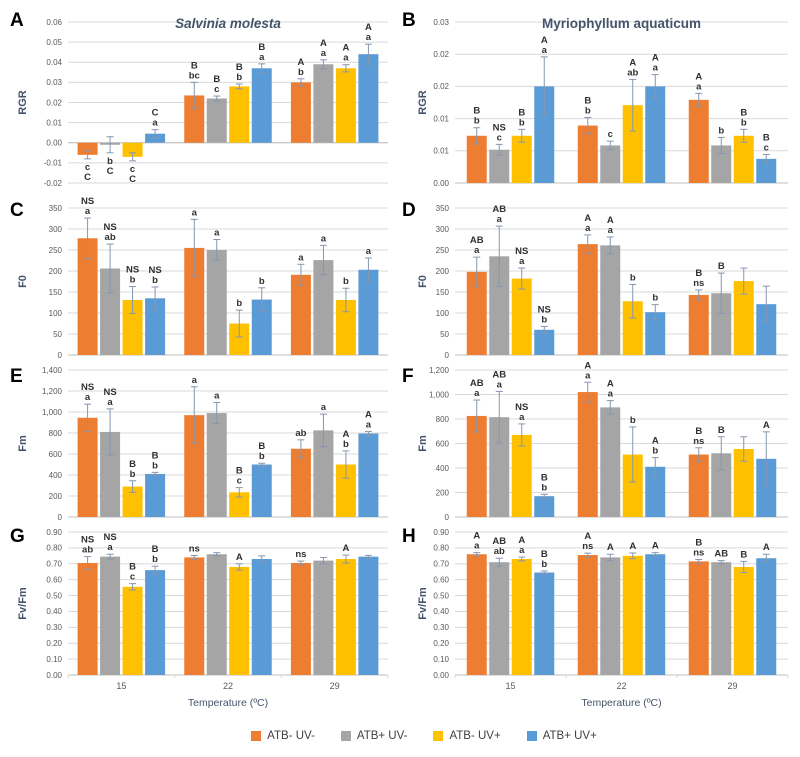 This screenshot has width=800, height=757. What do you see at coordinates (632, 72) in the screenshot?
I see `sig-label: ab` at bounding box center [632, 72].